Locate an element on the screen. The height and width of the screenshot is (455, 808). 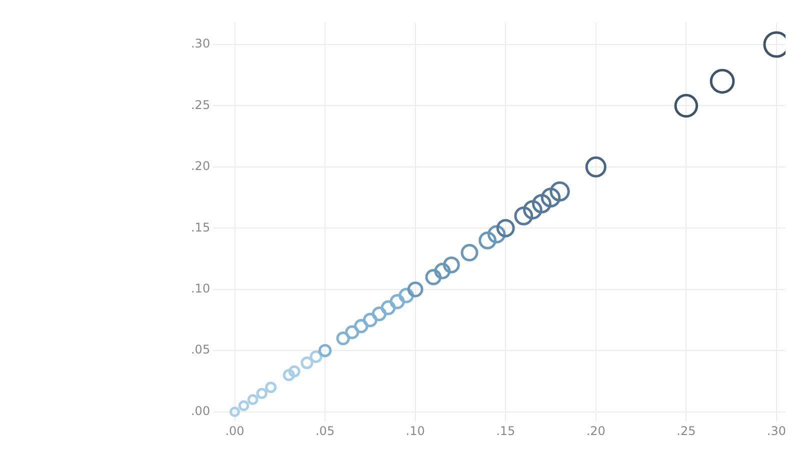
y-tick-label: .05 is located at coordinates (200, 349).